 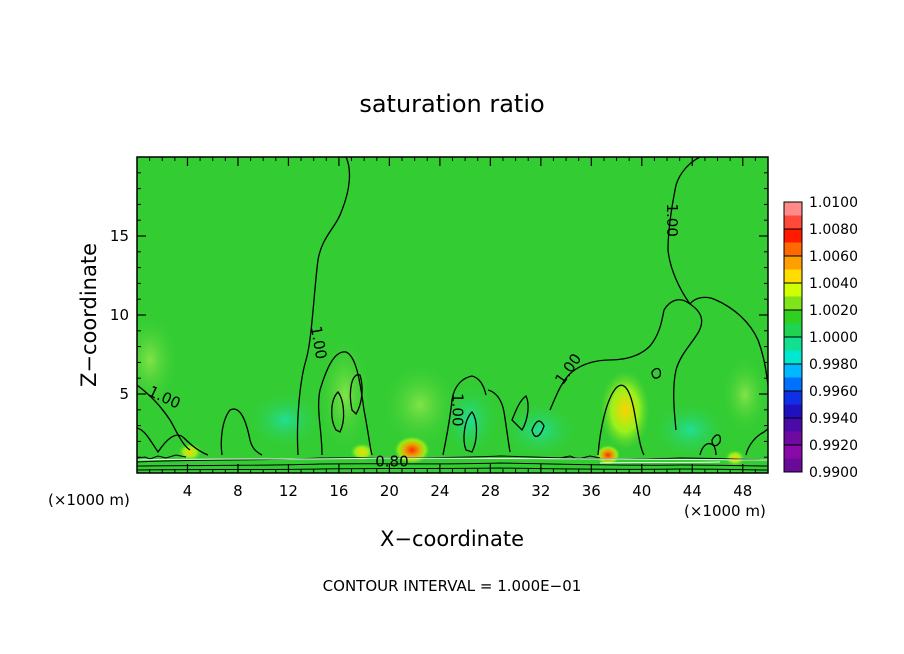 What do you see at coordinates (591, 491) in the screenshot?
I see `x-tick-label-8: 36` at bounding box center [591, 491].